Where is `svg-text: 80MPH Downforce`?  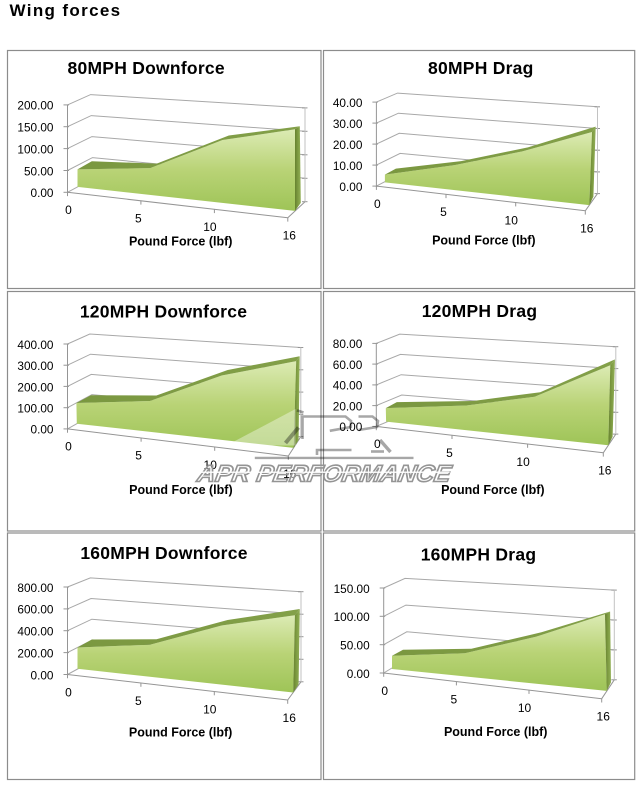
svg-text: 80MPH Downforce is located at coordinates (146, 68).